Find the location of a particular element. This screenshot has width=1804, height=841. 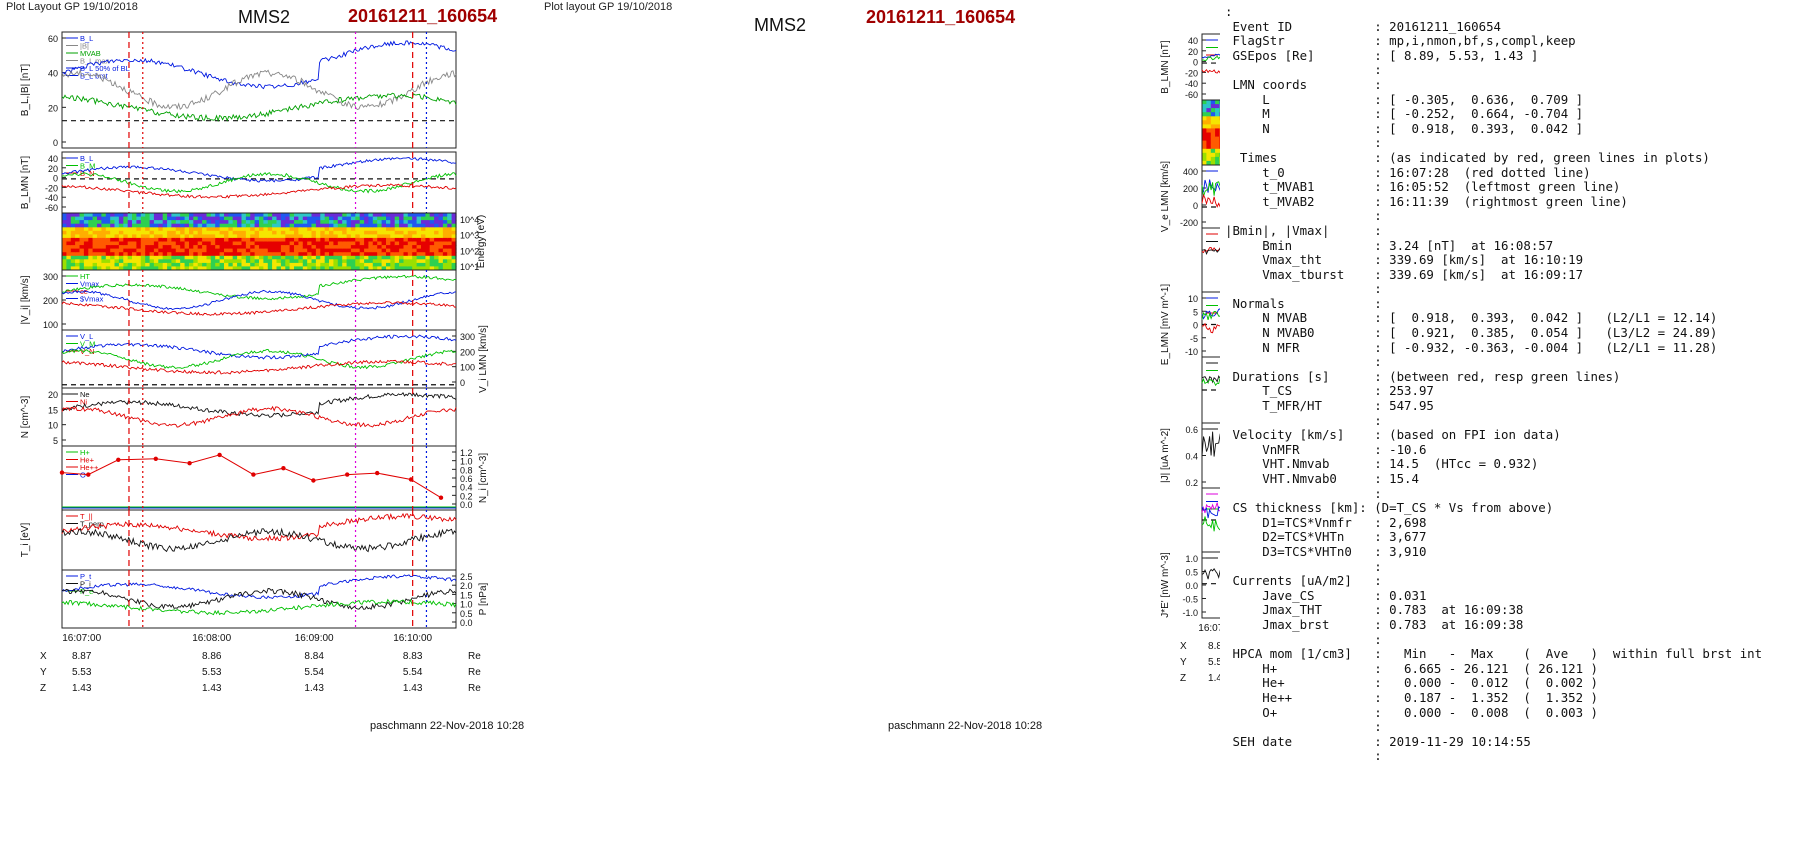

panel-frame is located at coordinates (259, 90).